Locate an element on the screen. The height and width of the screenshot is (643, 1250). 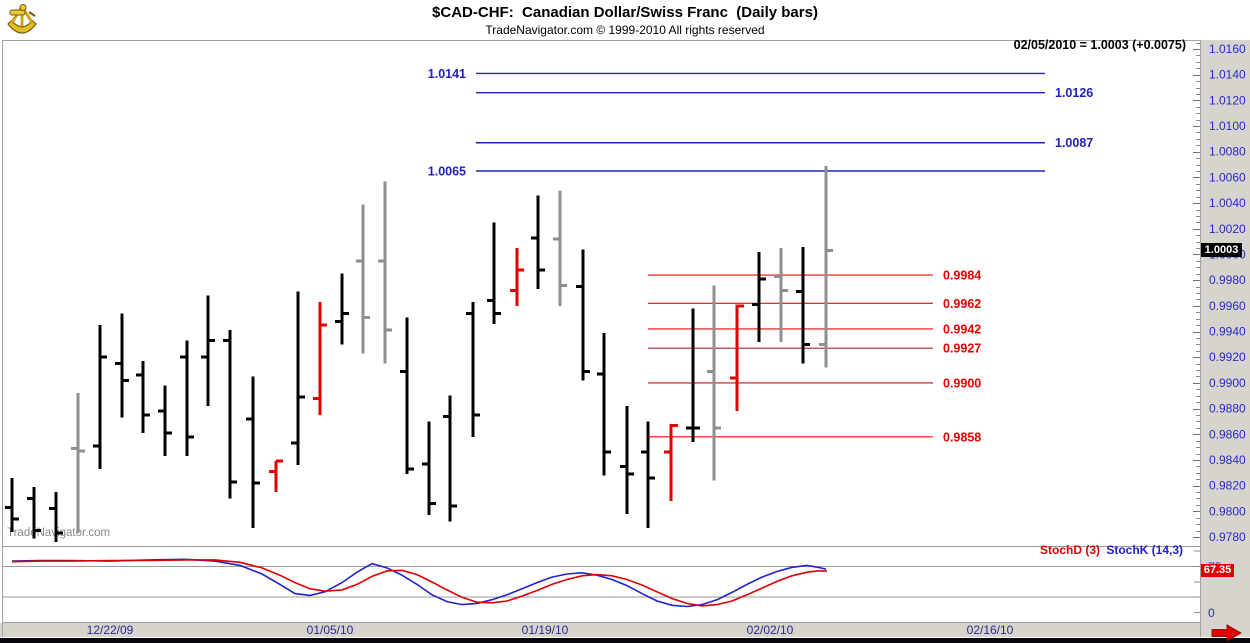
date-label: 02/02/10 is located at coordinates (770, 630).